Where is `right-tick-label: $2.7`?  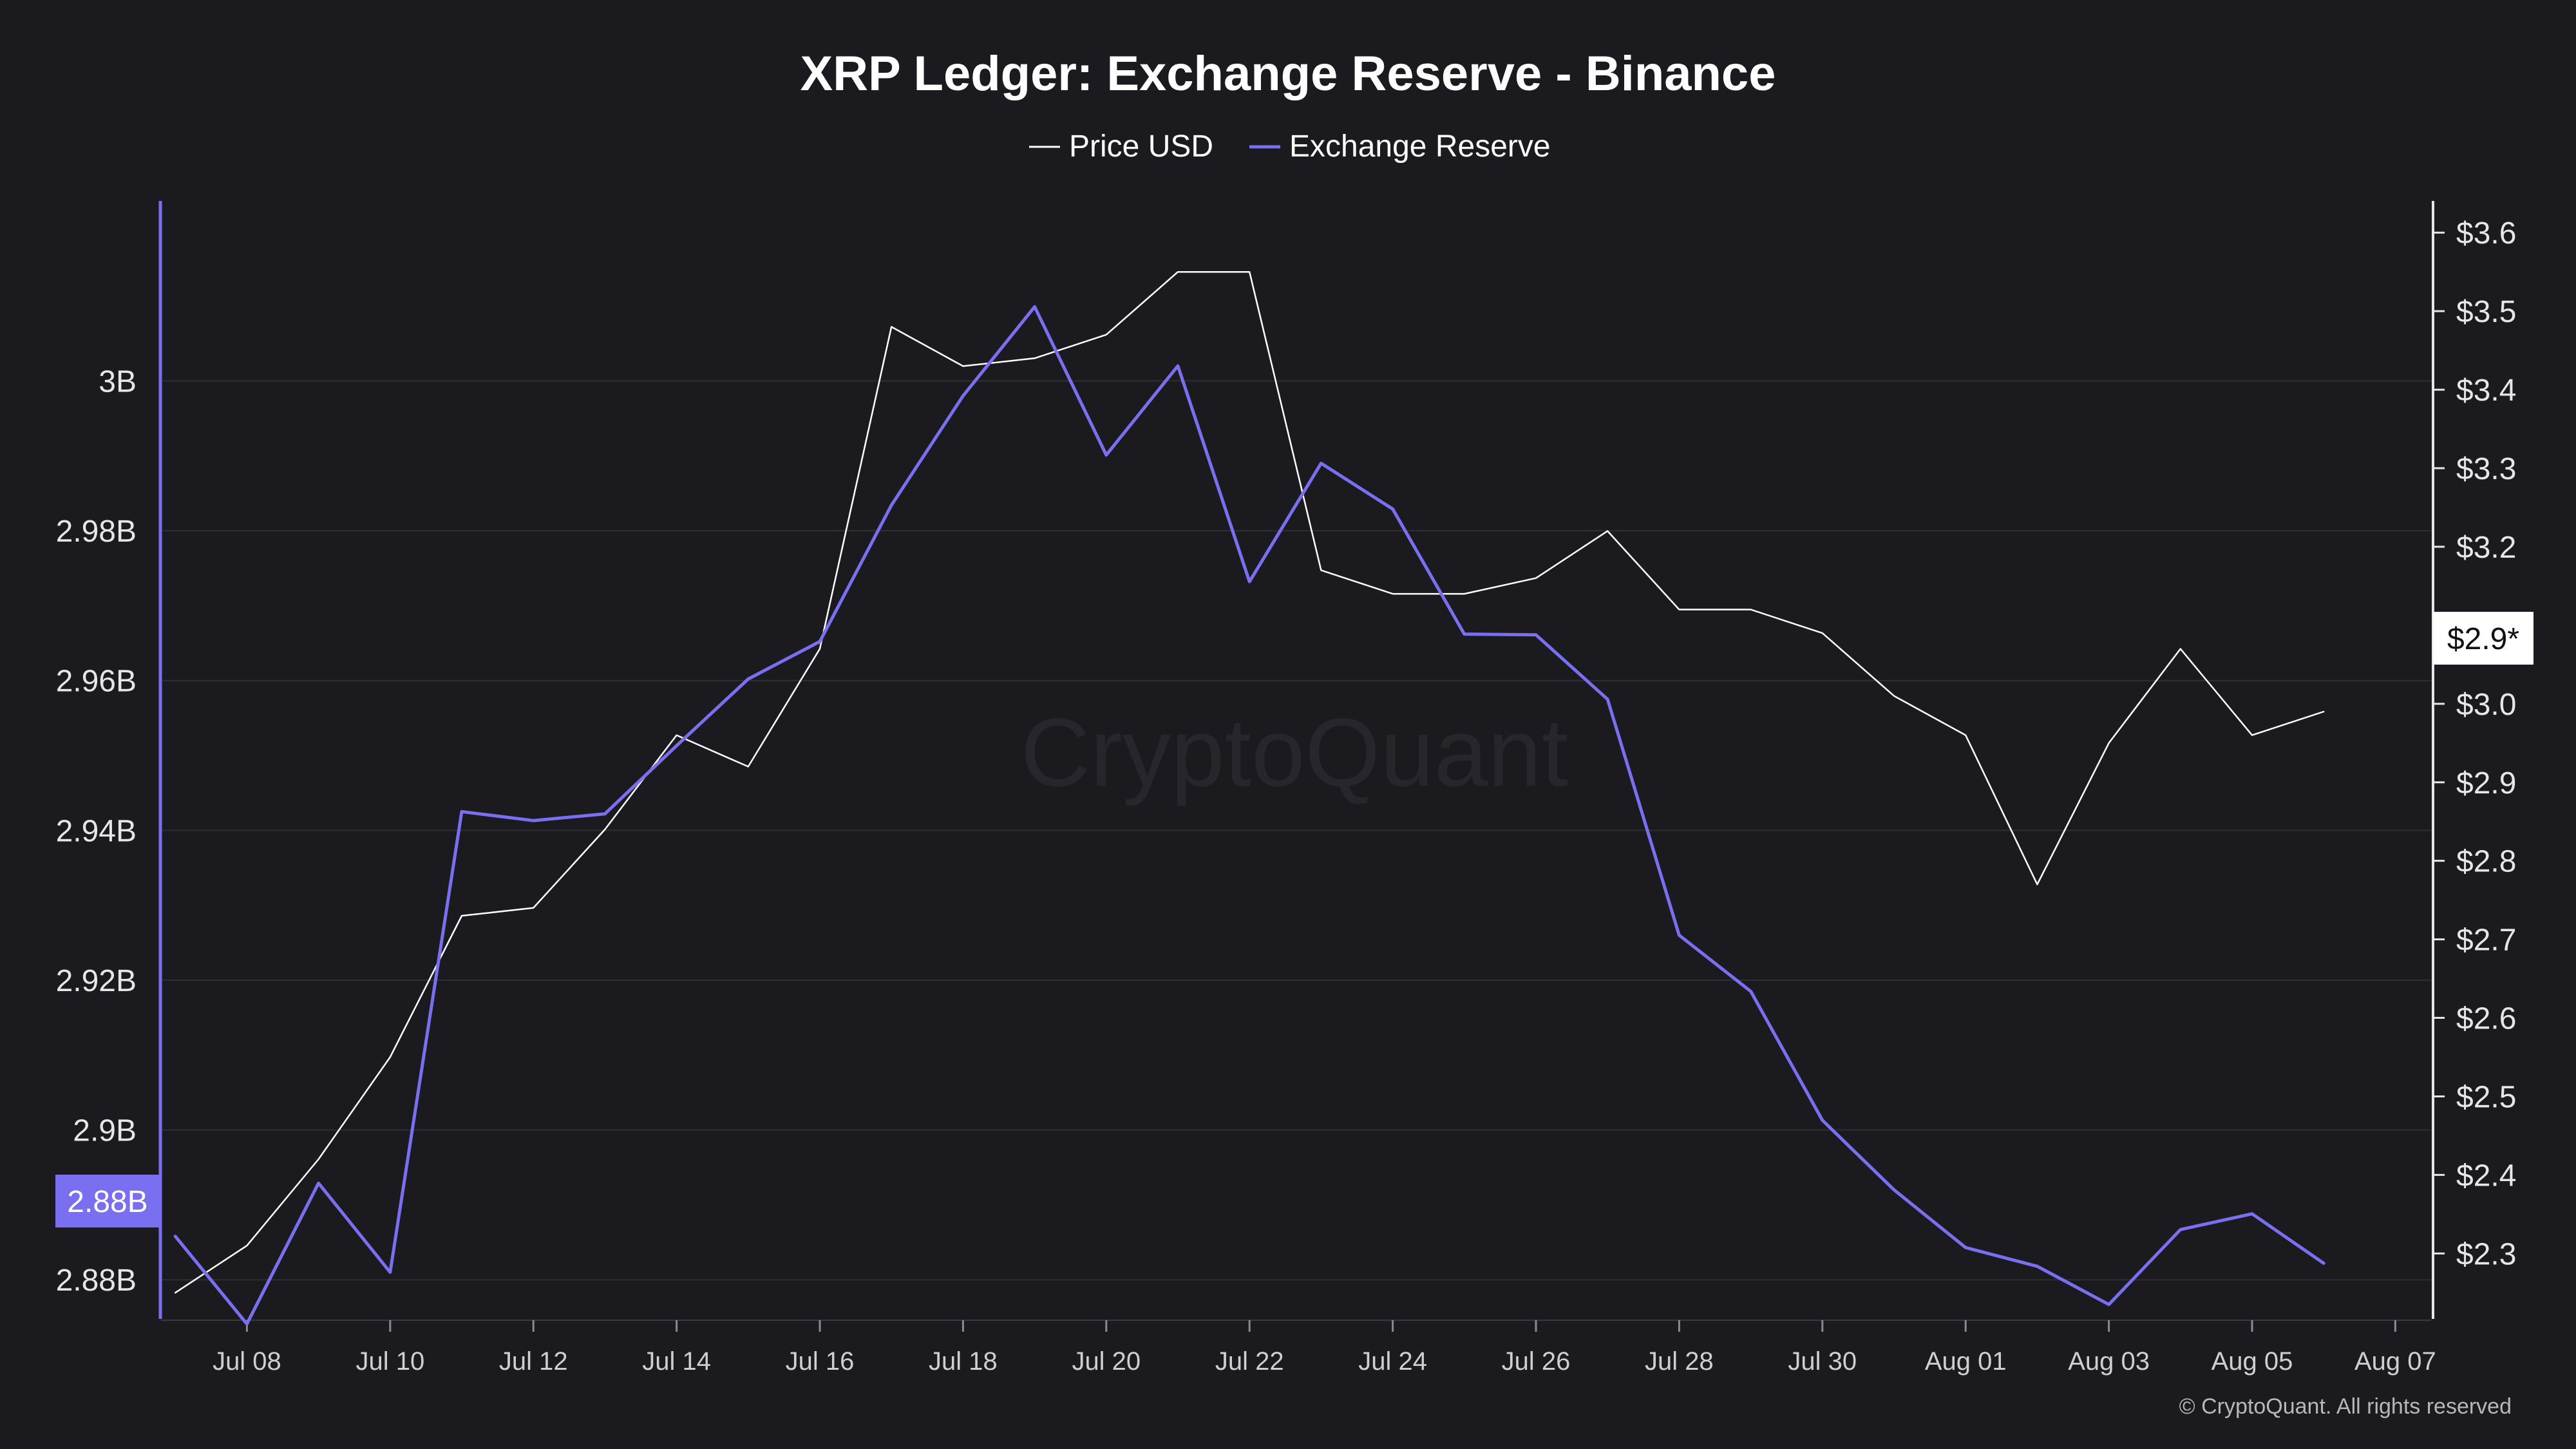
right-tick-label: $2.7 is located at coordinates (2486, 941).